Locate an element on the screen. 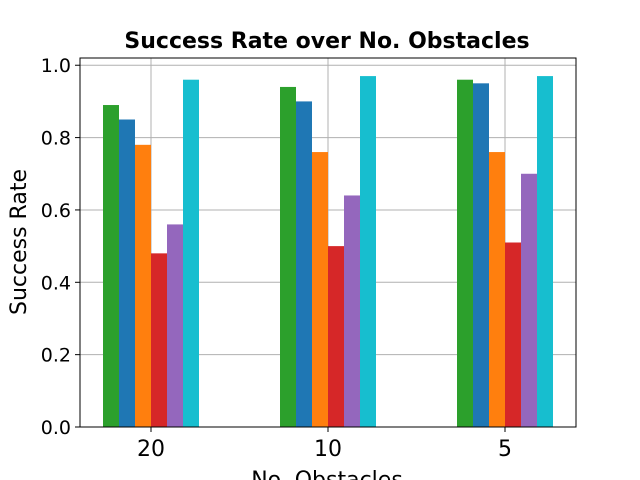 The image size is (640, 480). y-tick-label: 0.4 is located at coordinates (56, 283).